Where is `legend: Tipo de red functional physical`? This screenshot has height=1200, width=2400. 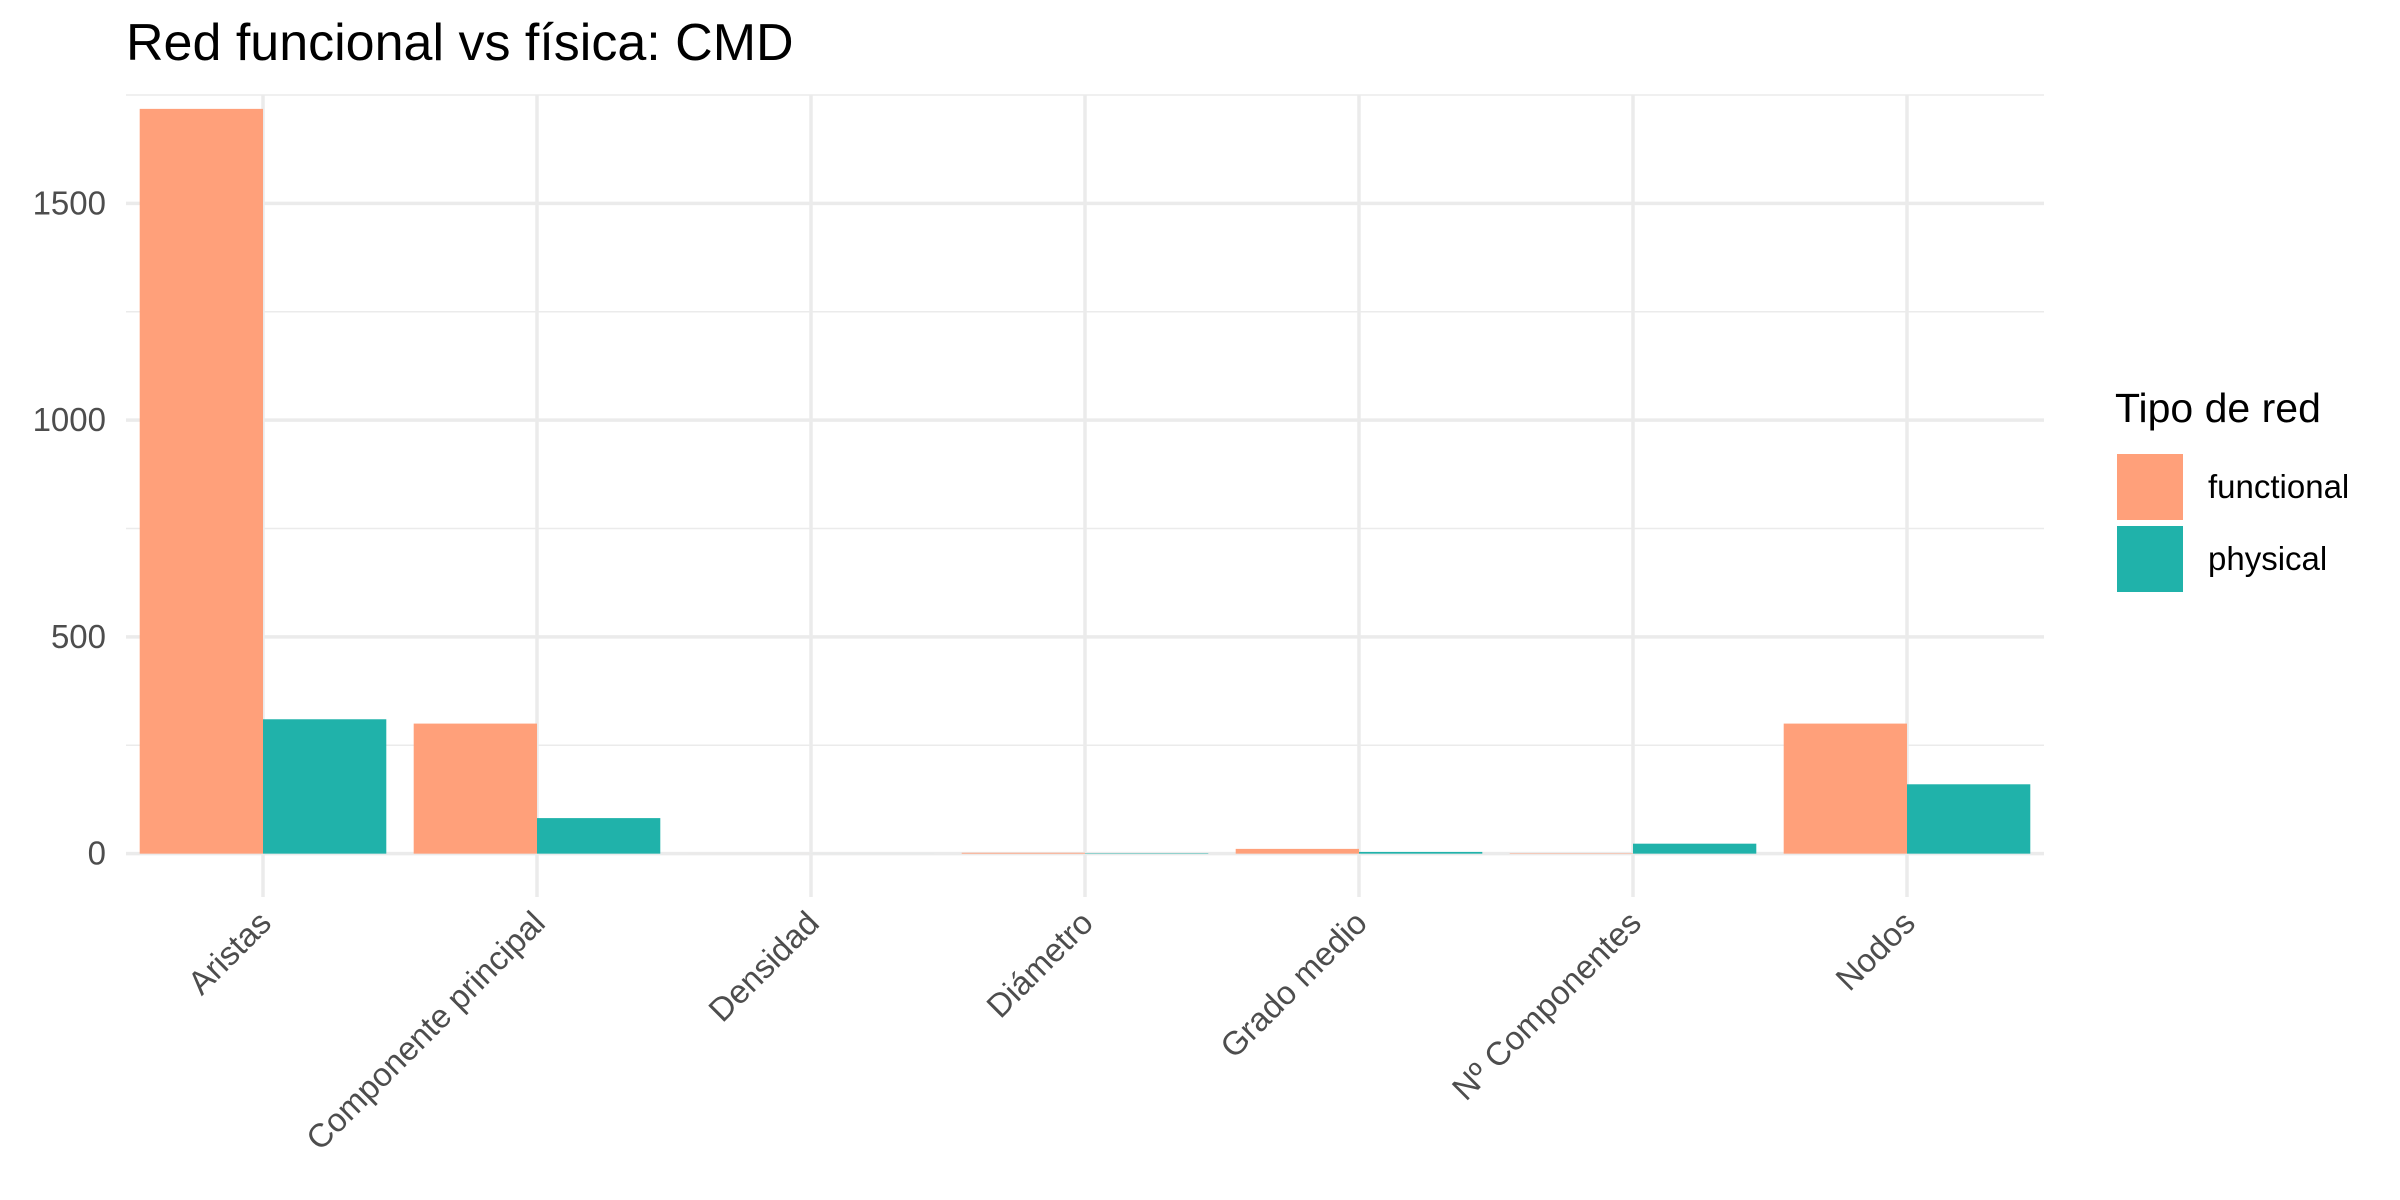 legend: Tipo de red functional physical is located at coordinates (2232, 488).